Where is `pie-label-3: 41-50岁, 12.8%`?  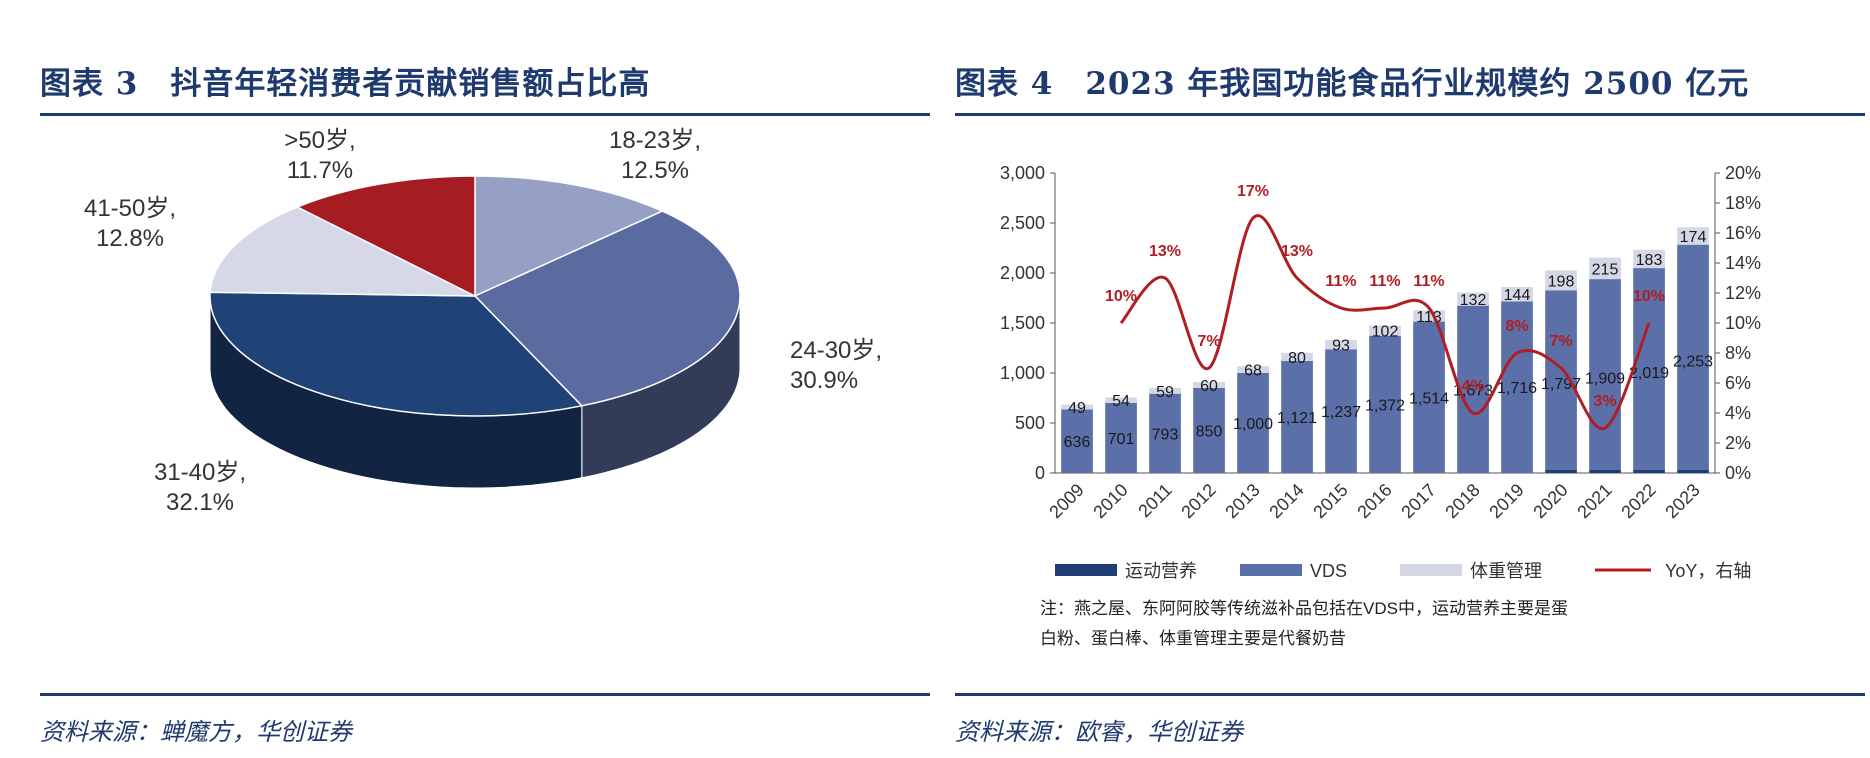
pie-label-3: 41-50岁, 12.8% is located at coordinates (130, 223).